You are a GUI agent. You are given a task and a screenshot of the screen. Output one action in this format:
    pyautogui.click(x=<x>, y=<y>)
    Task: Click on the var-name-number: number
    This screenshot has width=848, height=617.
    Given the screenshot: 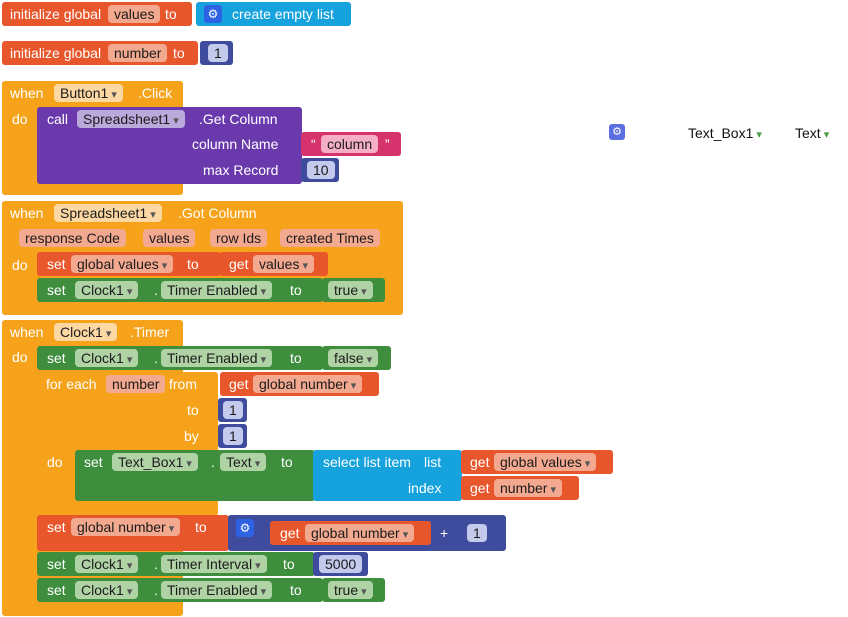 What is the action you would take?
    pyautogui.click(x=138, y=53)
    